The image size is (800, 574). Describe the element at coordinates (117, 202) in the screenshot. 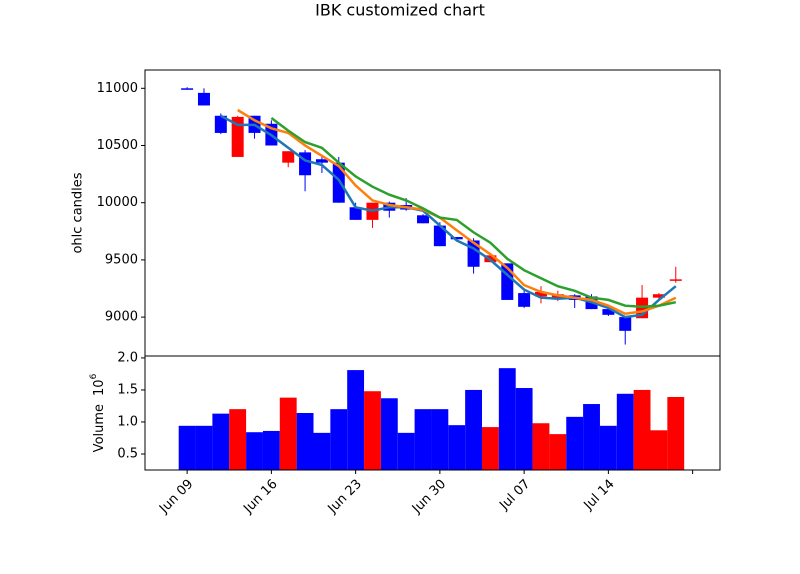

I see `y-tick-label: 10000` at that location.